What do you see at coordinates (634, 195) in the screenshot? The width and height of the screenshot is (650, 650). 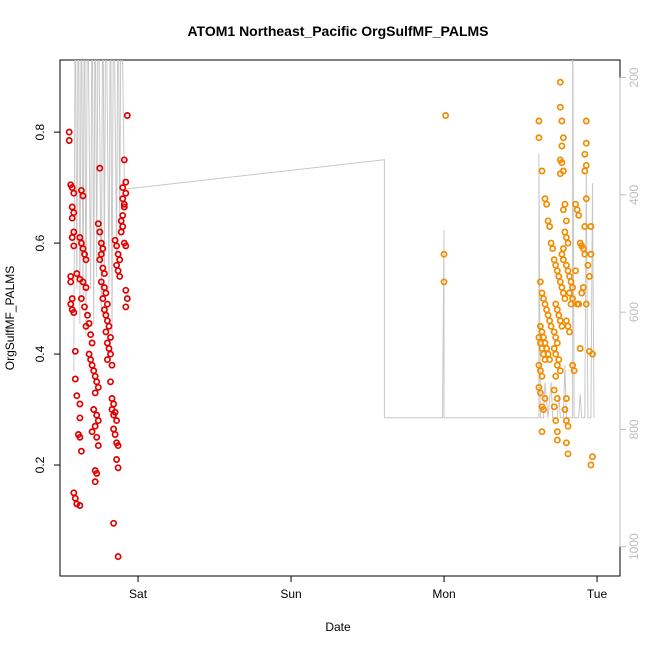 I see `y2-tick-label: 400` at bounding box center [634, 195].